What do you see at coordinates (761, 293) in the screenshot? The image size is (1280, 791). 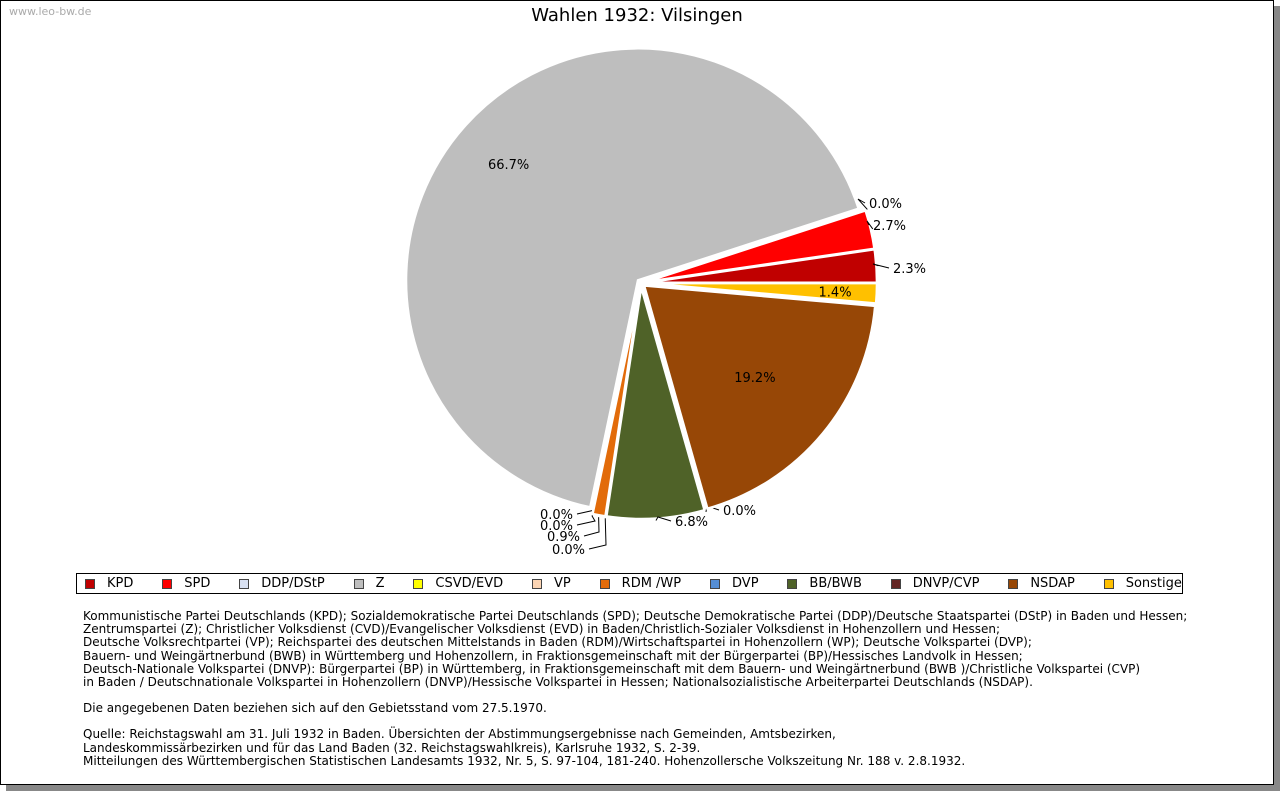 I see `pie-slice-sonstige` at bounding box center [761, 293].